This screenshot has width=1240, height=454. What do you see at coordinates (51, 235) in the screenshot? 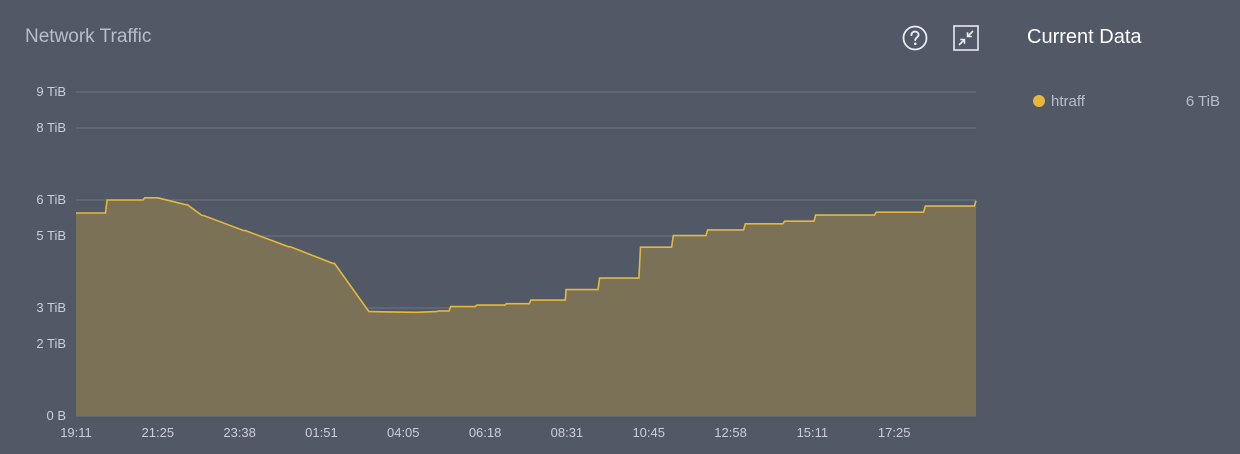
I see `y-tick-label: 5 TiB` at bounding box center [51, 235].